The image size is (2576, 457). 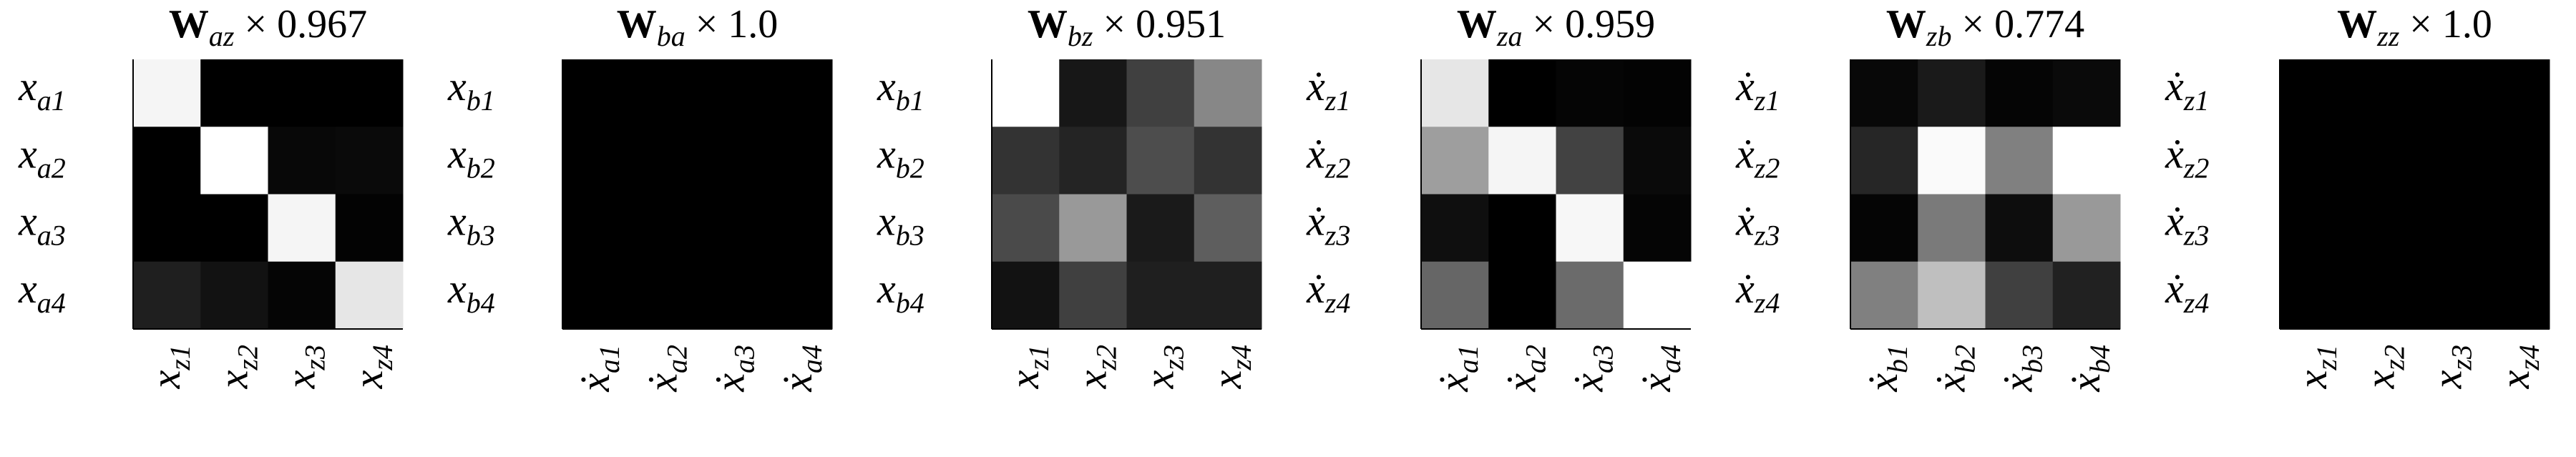 What do you see at coordinates (268, 27) in the screenshot?
I see `panel-title: Waz × 0.967` at bounding box center [268, 27].